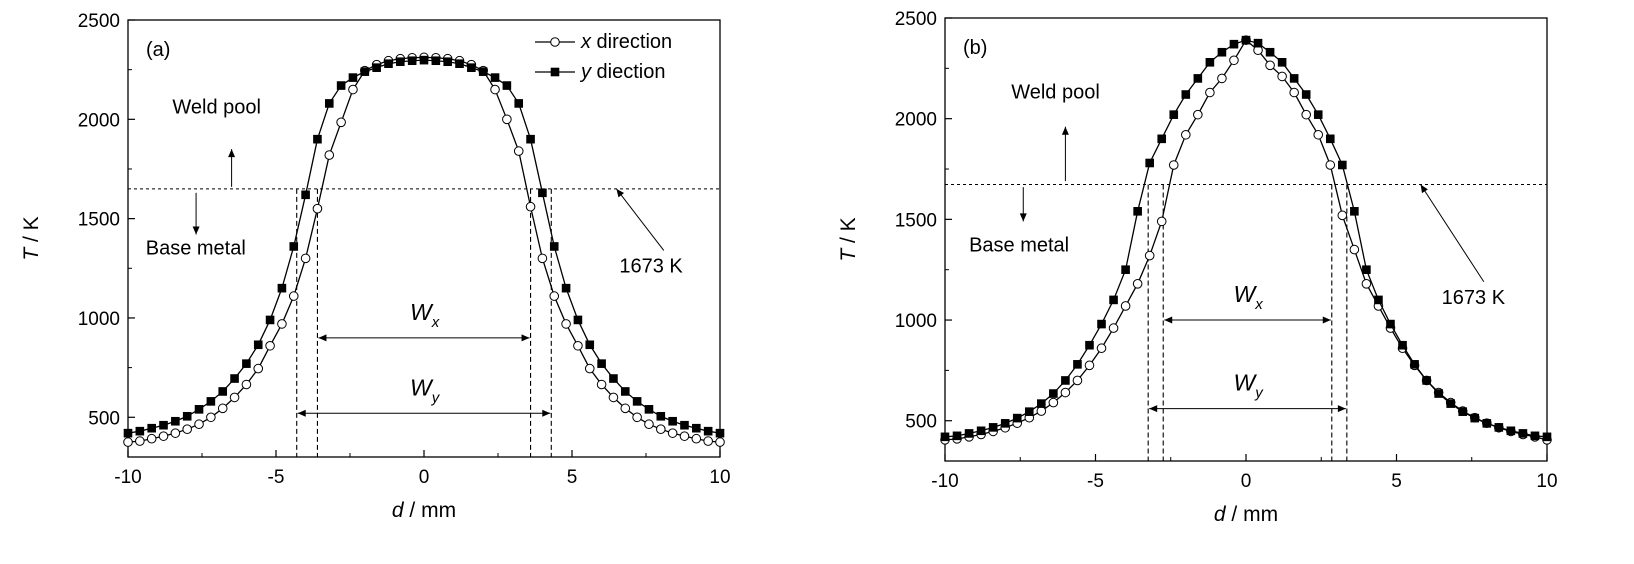 The image size is (1634, 564). What do you see at coordinates (301, 413) in the screenshot?
I see `wy-arrow-left-head` at bounding box center [301, 413].